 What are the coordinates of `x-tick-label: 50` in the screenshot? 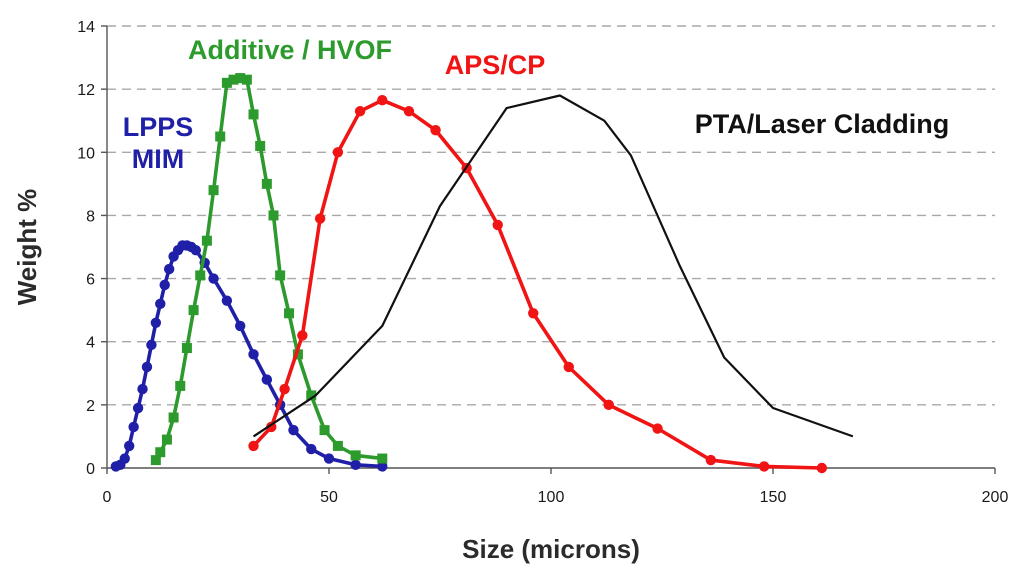 It's located at (329, 497).